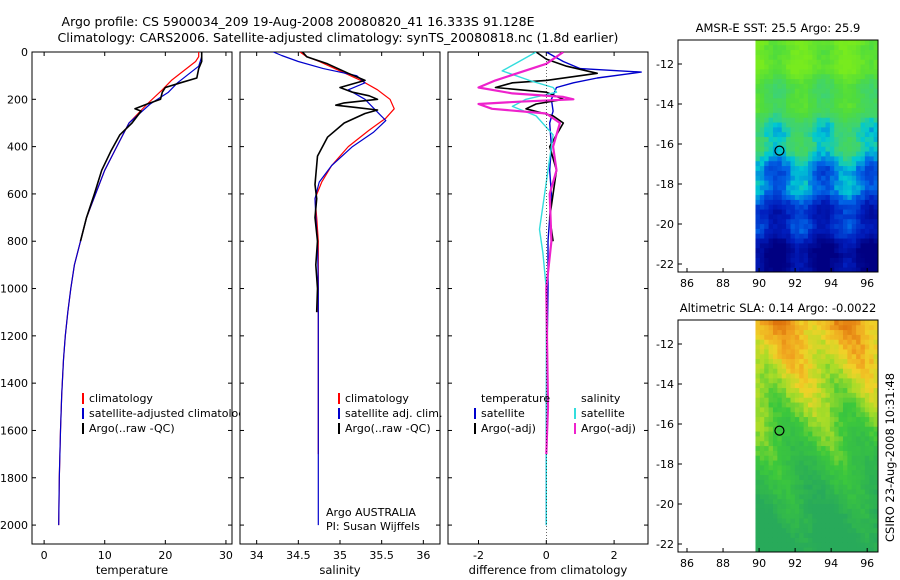 The height and width of the screenshot is (580, 900). What do you see at coordinates (508, 428) in the screenshot?
I see `difference-legend-temperature-item-label: Argo(-adj)` at bounding box center [508, 428].